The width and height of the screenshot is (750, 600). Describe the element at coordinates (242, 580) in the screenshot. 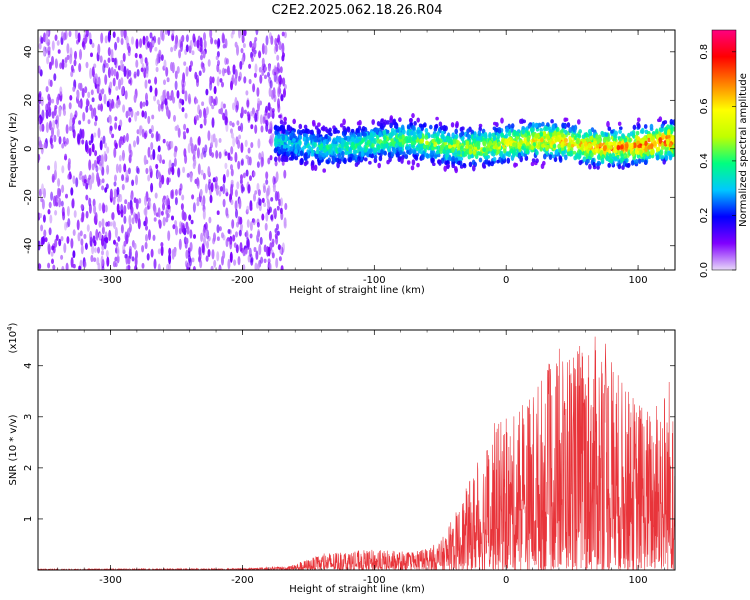

I see `x-tick-label: -200` at that location.